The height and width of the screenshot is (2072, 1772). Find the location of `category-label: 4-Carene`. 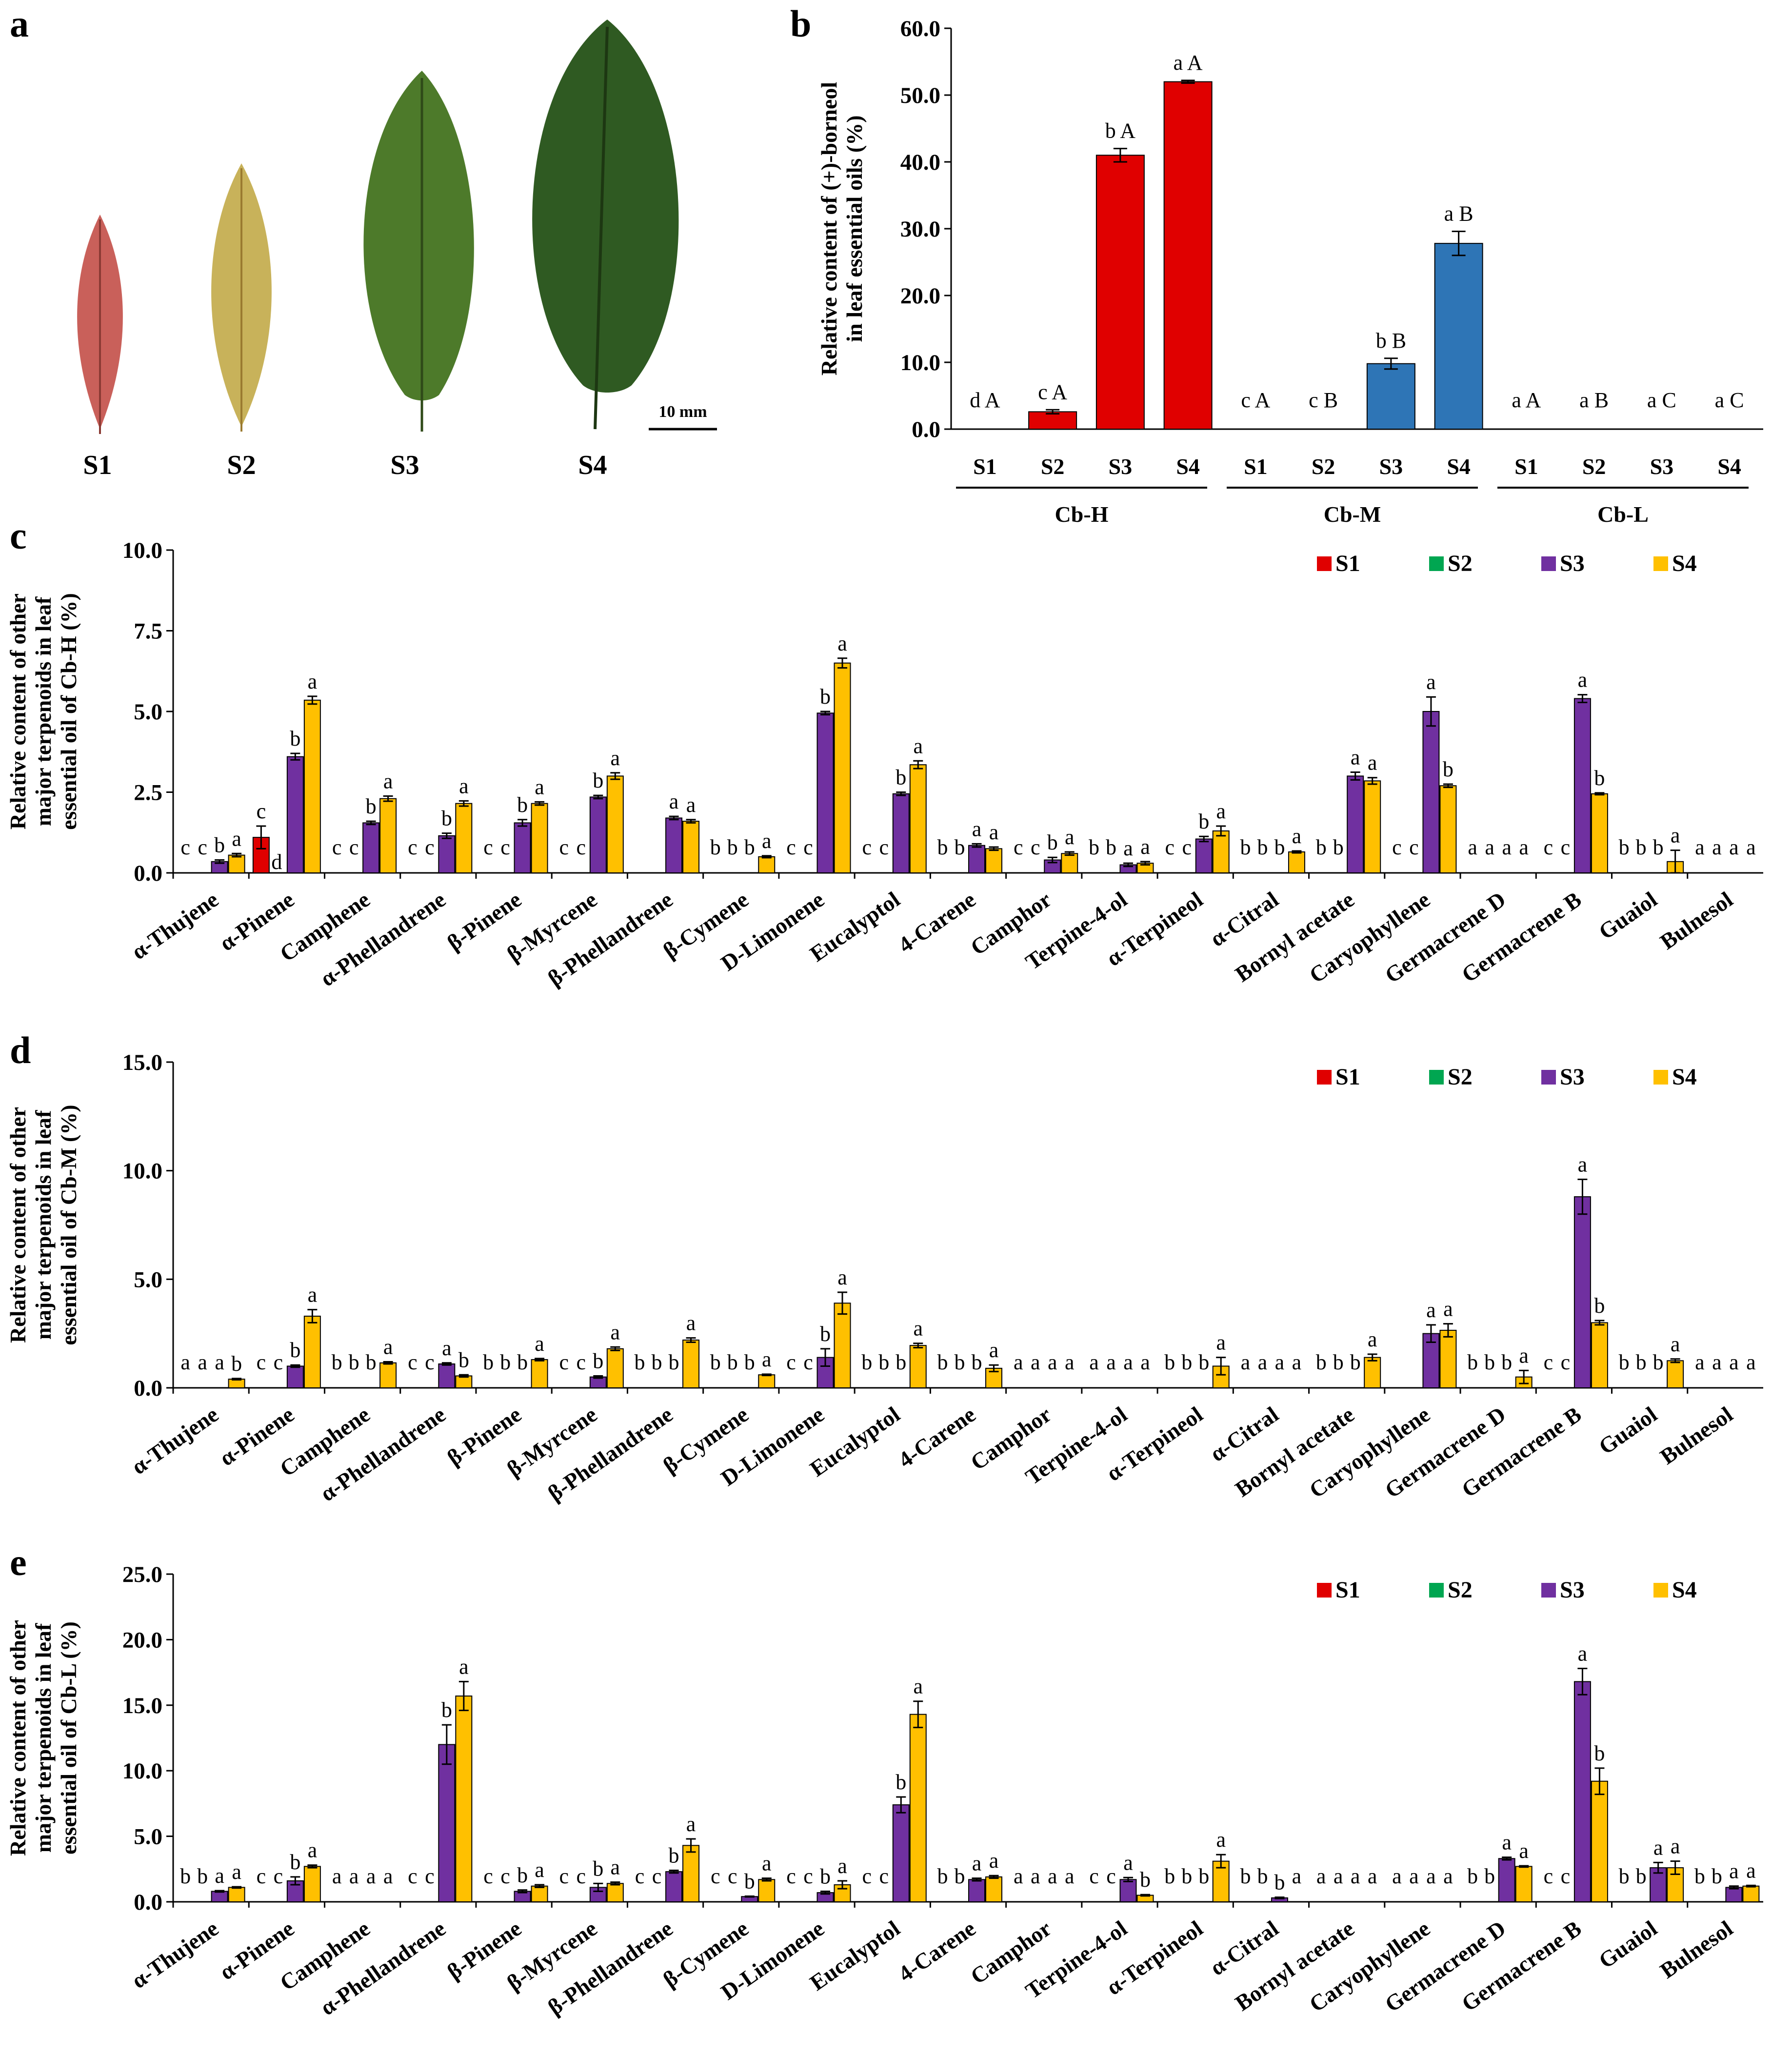

category-label: 4-Carene is located at coordinates (937, 1436).